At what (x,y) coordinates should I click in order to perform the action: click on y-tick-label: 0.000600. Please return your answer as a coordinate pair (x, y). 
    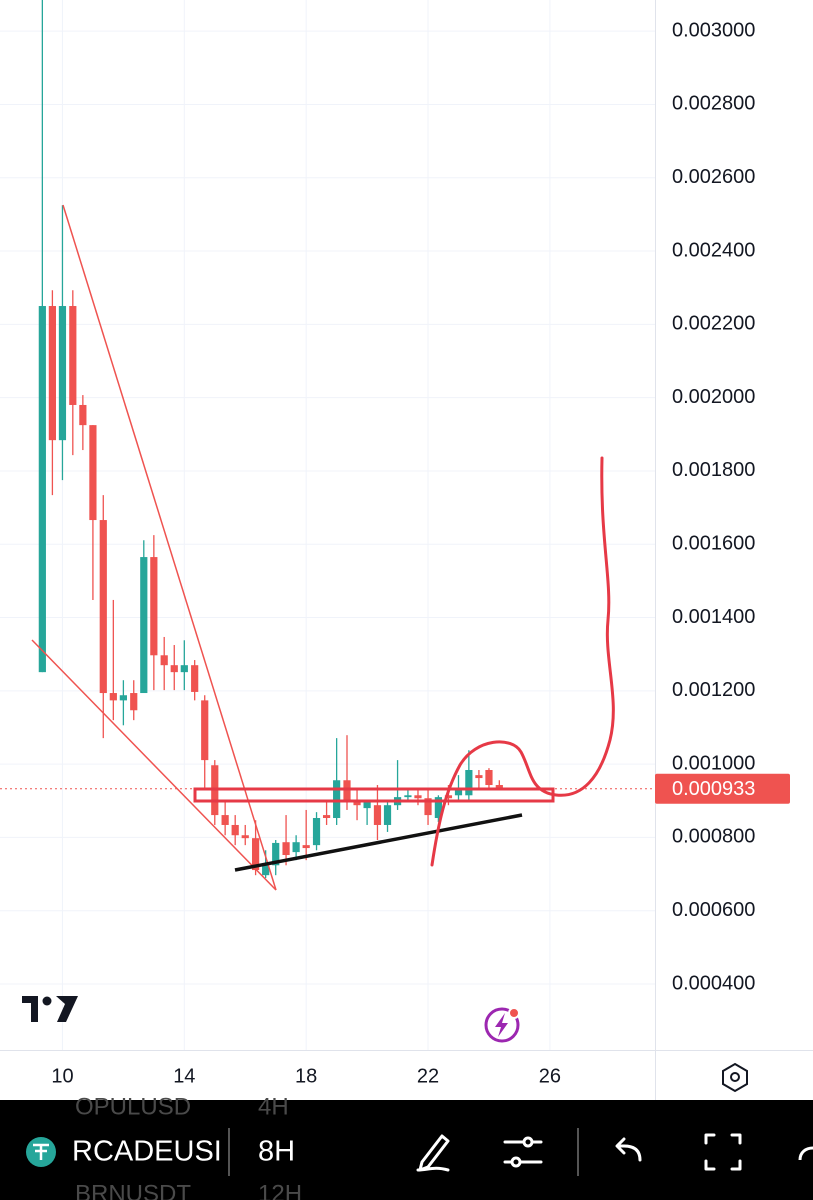
    Looking at the image, I should click on (713, 910).